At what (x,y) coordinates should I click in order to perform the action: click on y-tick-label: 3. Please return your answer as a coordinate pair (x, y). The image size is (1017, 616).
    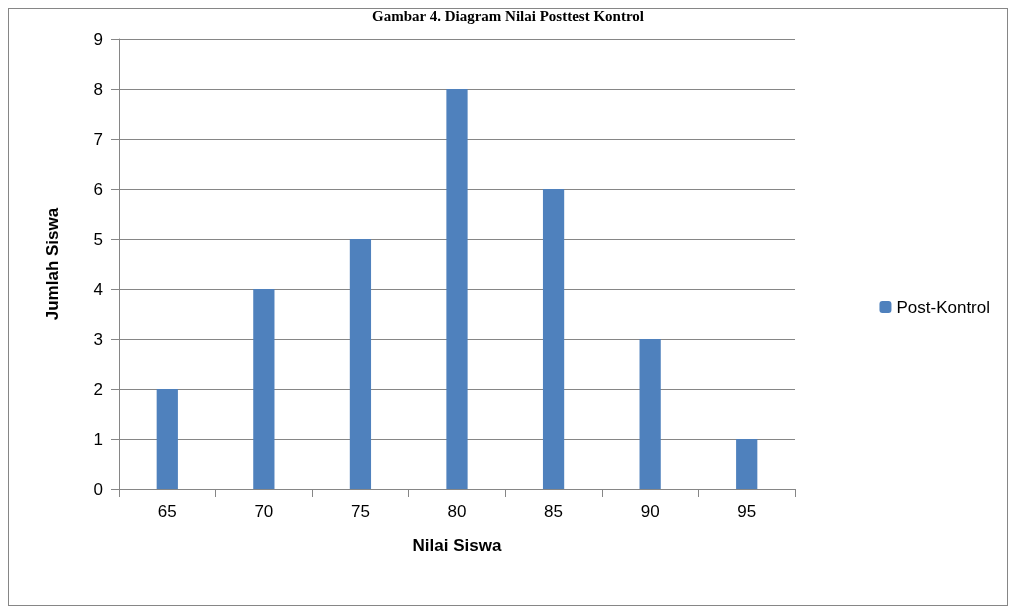
    Looking at the image, I should click on (98, 339).